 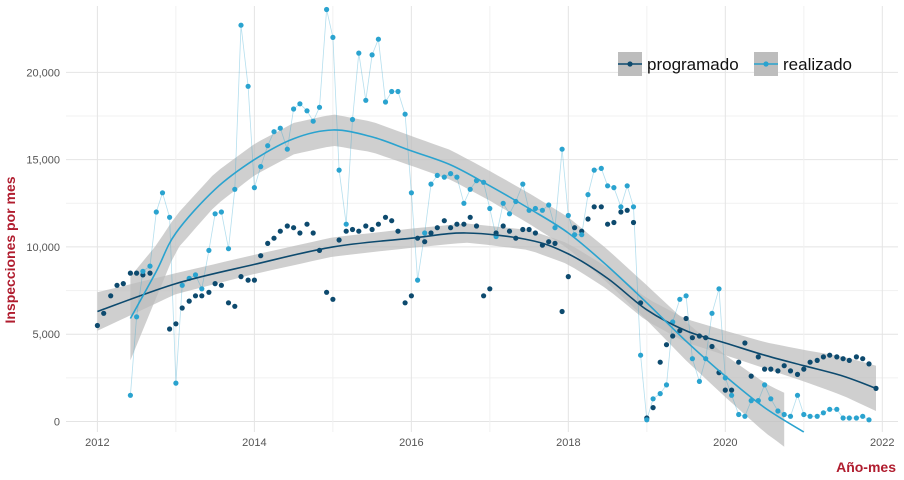 What do you see at coordinates (43, 161) in the screenshot?
I see `y-tick-label: 15,000` at bounding box center [43, 161].